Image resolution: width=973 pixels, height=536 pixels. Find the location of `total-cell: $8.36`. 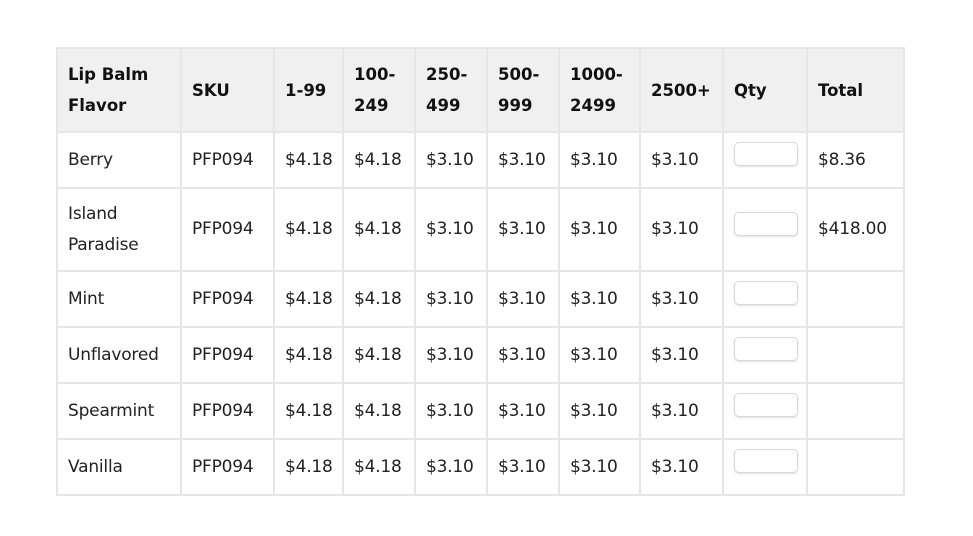

total-cell: $8.36 is located at coordinates (855, 160).